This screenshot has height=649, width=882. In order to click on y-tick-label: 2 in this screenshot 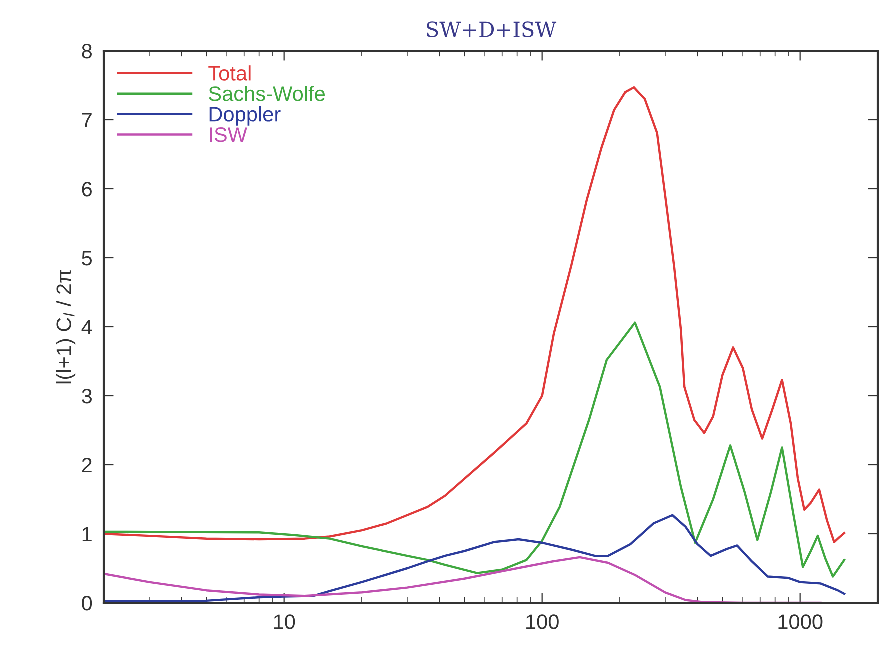, I will do `click(87, 465)`.